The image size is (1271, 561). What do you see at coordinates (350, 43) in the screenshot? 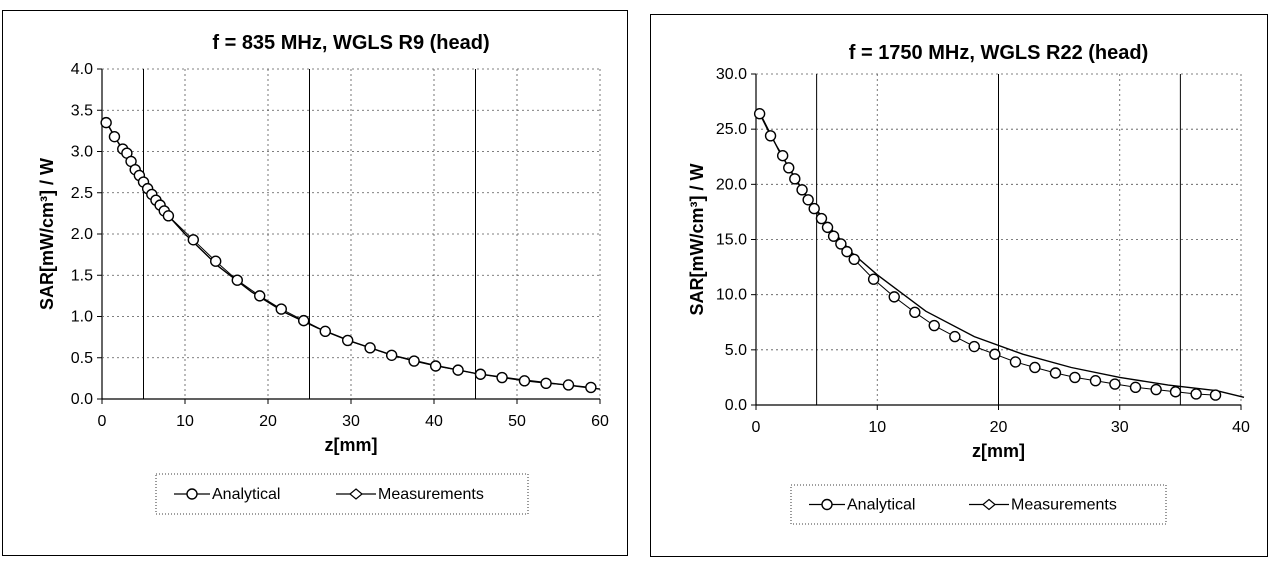
I see `chart-title: f = 835 MHz, WGLS R9 (head)` at bounding box center [350, 43].